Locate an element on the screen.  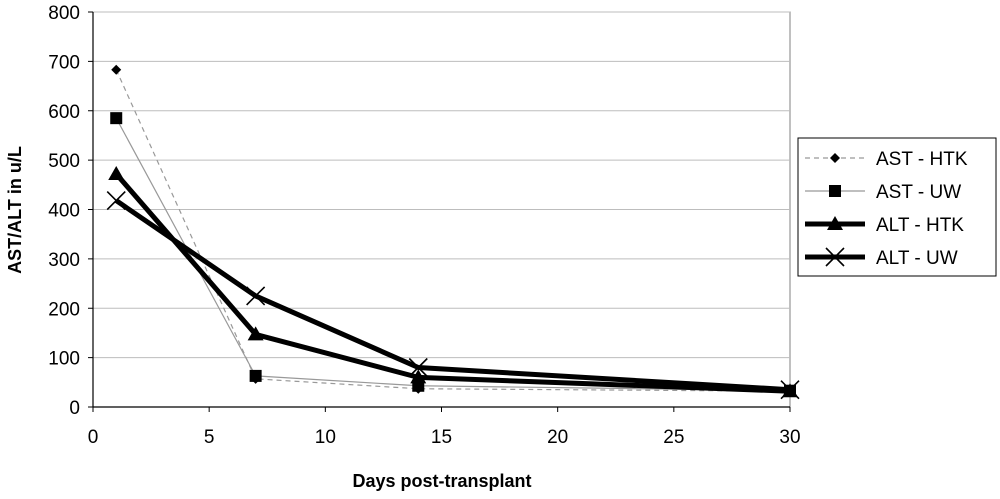
legend-marker-ast-htk is located at coordinates (835, 158).